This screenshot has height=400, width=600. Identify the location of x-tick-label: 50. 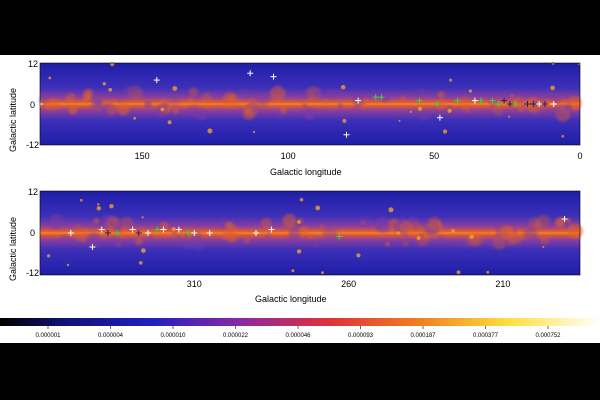
(434, 156).